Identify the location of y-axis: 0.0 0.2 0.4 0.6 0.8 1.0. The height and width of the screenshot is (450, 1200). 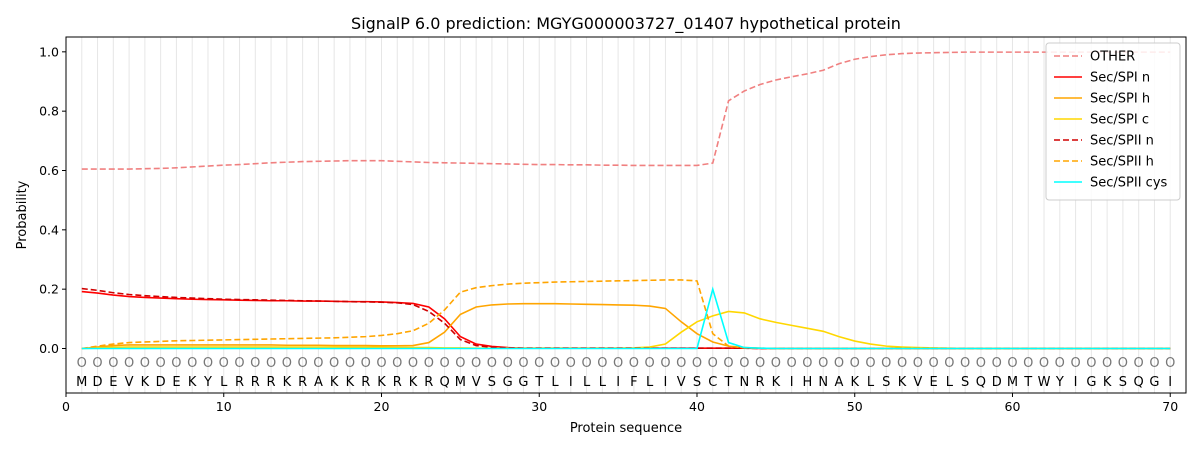
(52, 200).